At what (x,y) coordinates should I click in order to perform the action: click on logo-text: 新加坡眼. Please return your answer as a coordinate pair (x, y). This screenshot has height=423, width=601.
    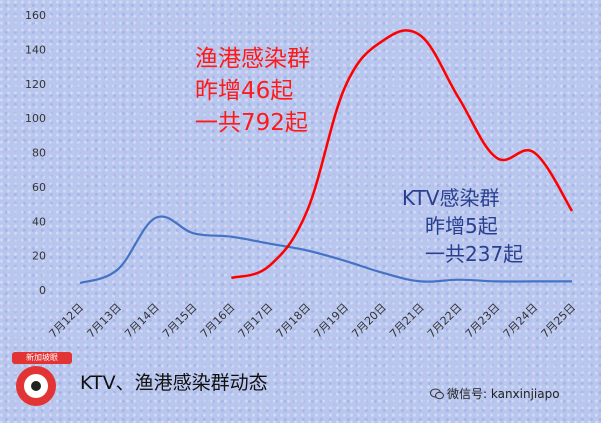
    Looking at the image, I should click on (42, 358).